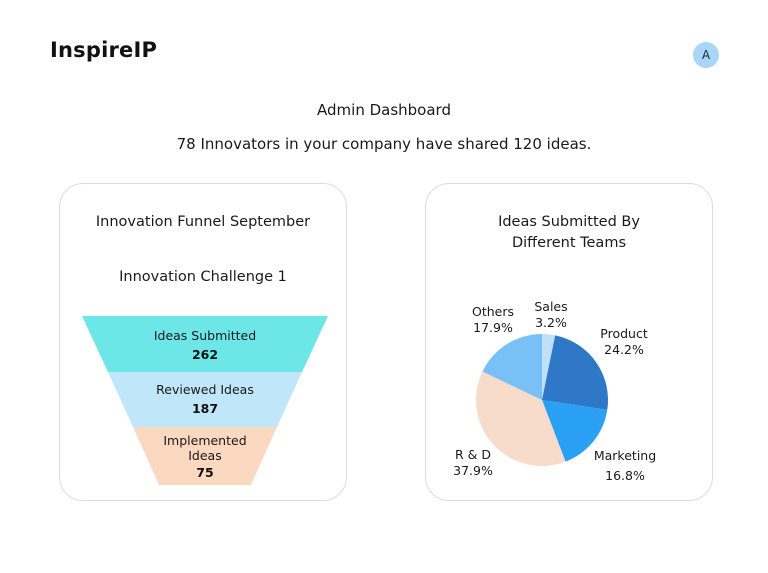 This screenshot has width=768, height=573. What do you see at coordinates (569, 243) in the screenshot?
I see `pie-card-title-line: Different Teams` at bounding box center [569, 243].